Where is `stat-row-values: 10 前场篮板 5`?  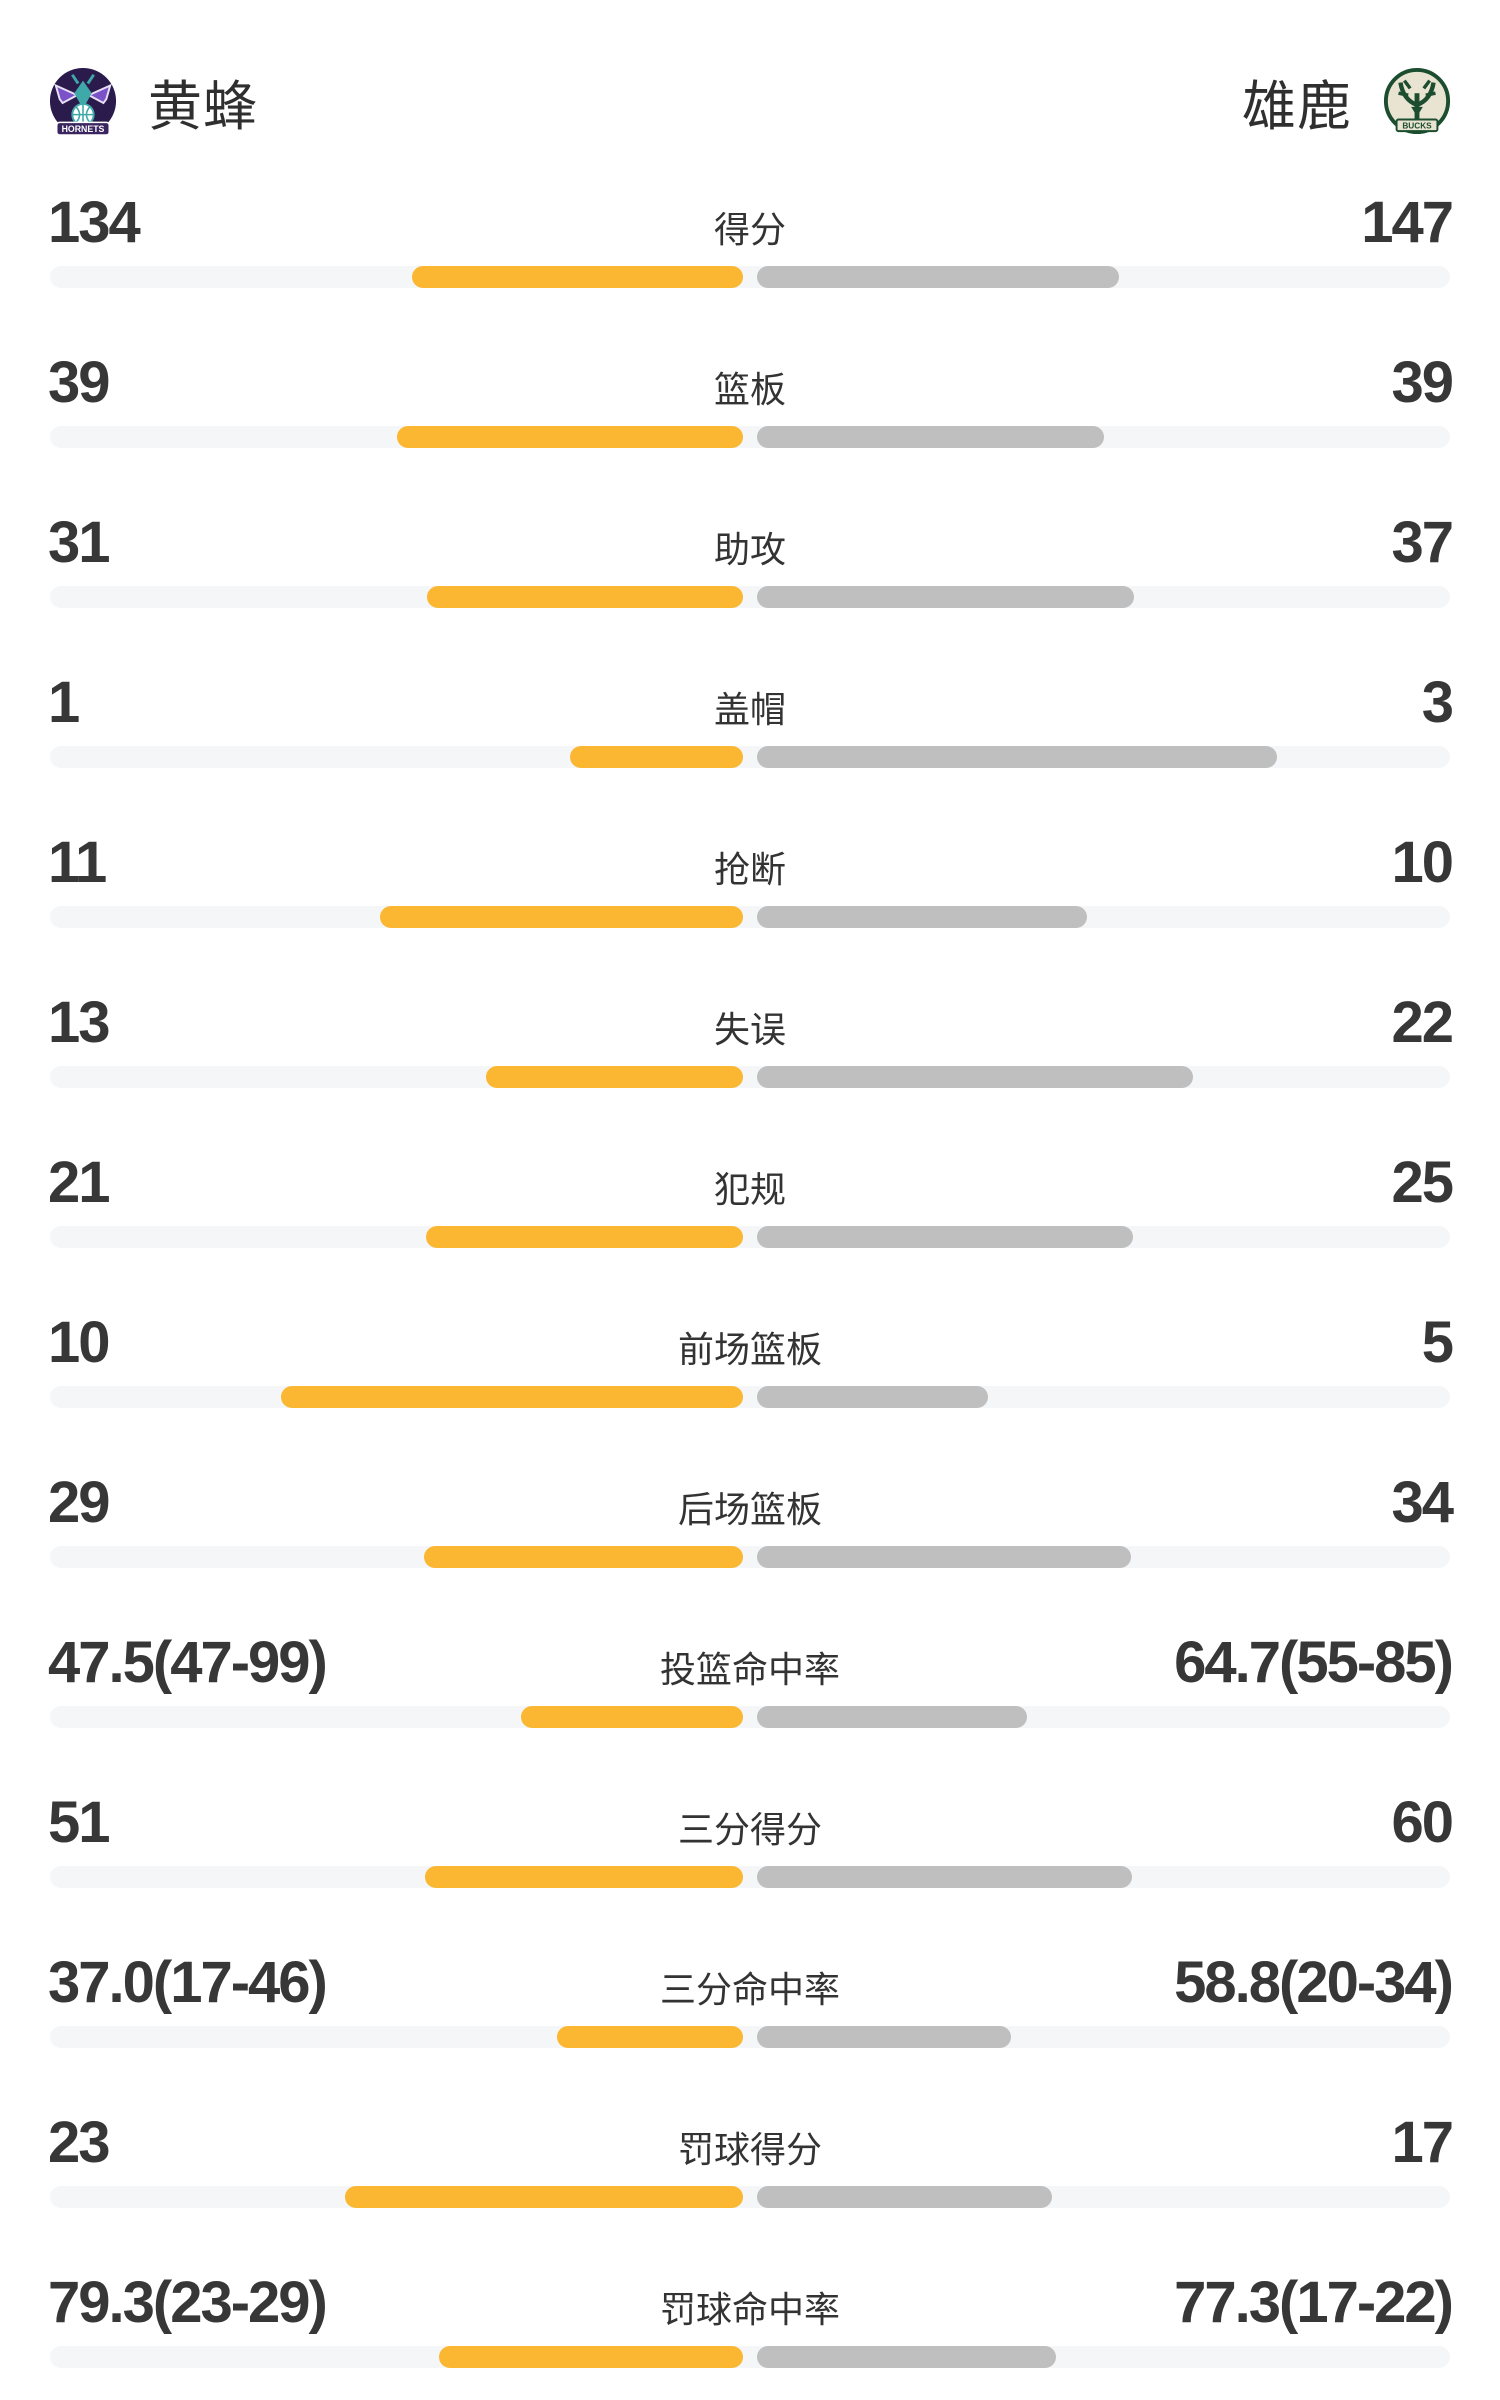 stat-row-values: 10 前场篮板 5 is located at coordinates (750, 1326).